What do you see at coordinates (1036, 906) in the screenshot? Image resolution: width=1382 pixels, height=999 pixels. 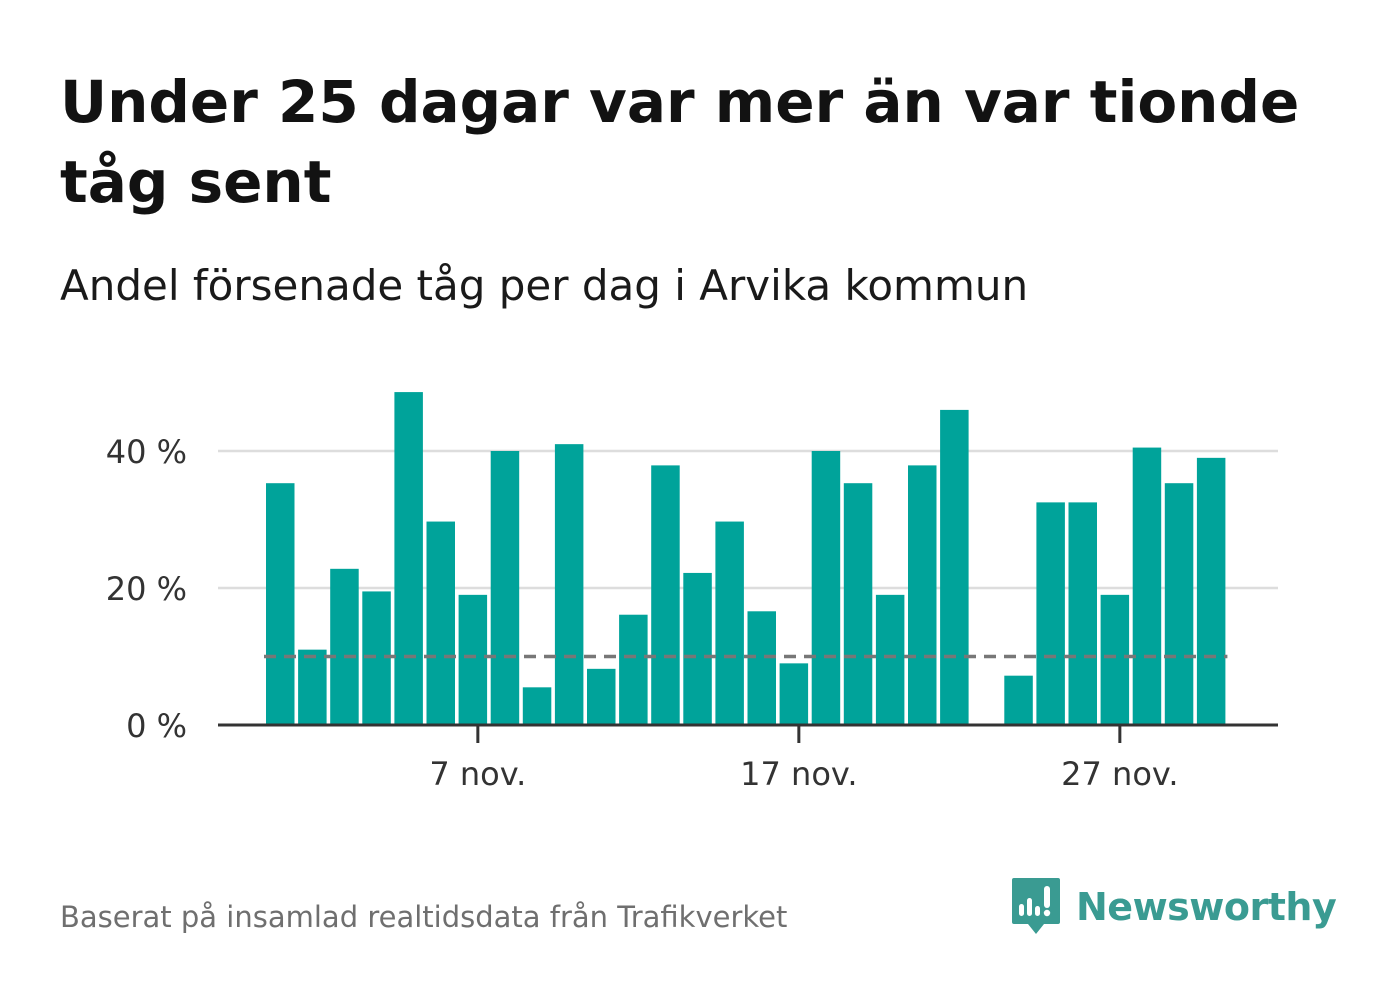 I see `bar-chart-speech-bubble-icon` at bounding box center [1036, 906].